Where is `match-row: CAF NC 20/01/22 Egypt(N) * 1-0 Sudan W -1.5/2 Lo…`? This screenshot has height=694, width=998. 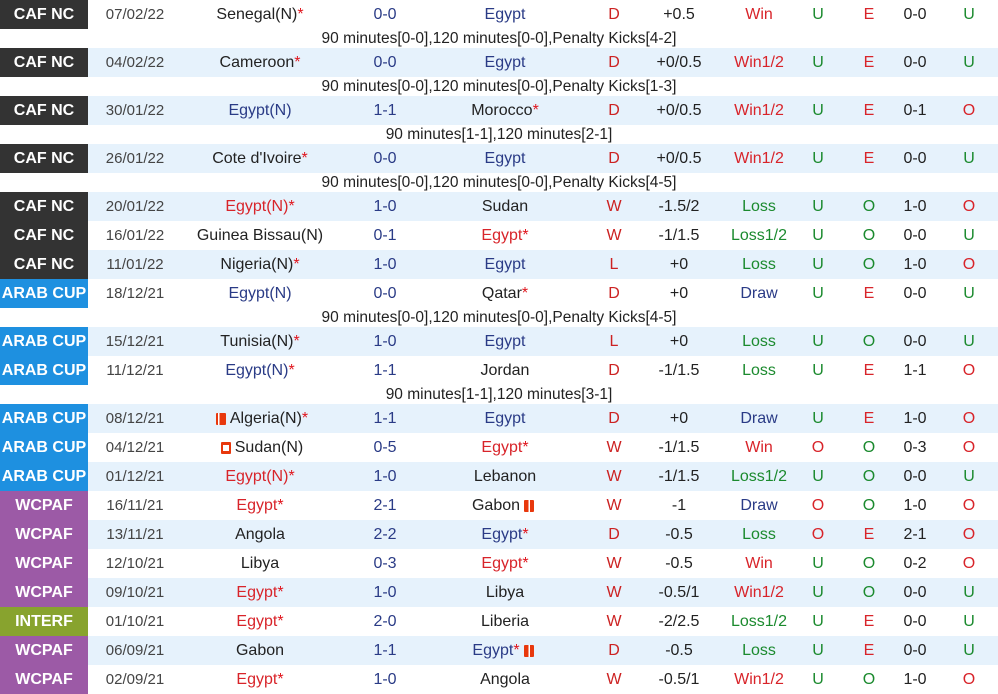 match-row: CAF NC 20/01/22 Egypt(N) * 1-0 Sudan W -1.5/2 Lo… is located at coordinates (499, 206).